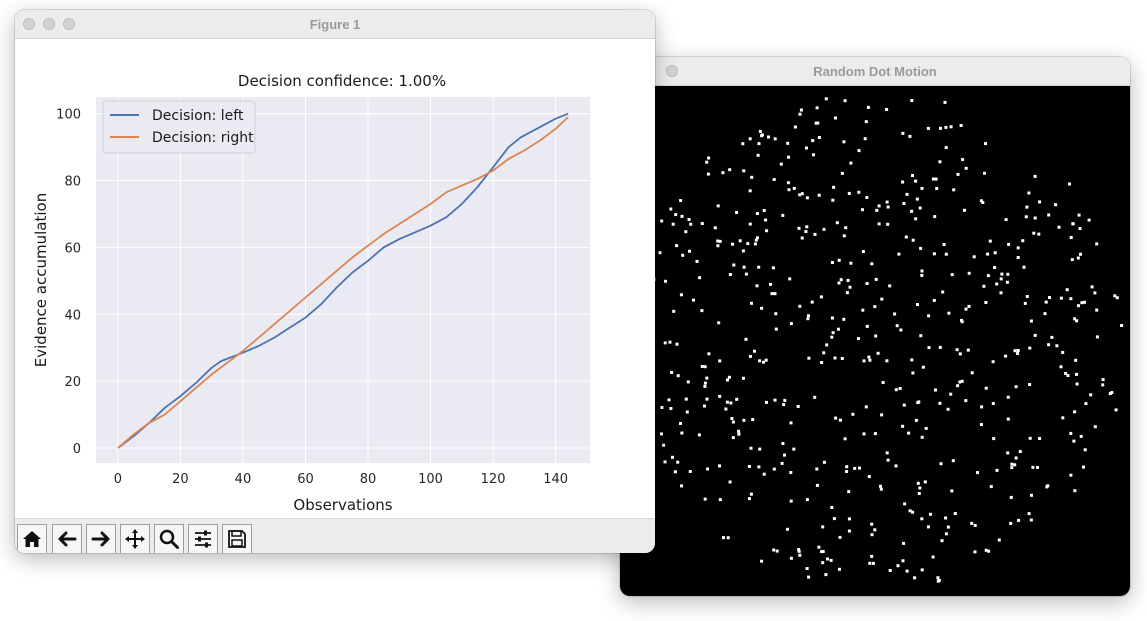  Describe the element at coordinates (237, 538) in the screenshot. I see `save-button` at that location.